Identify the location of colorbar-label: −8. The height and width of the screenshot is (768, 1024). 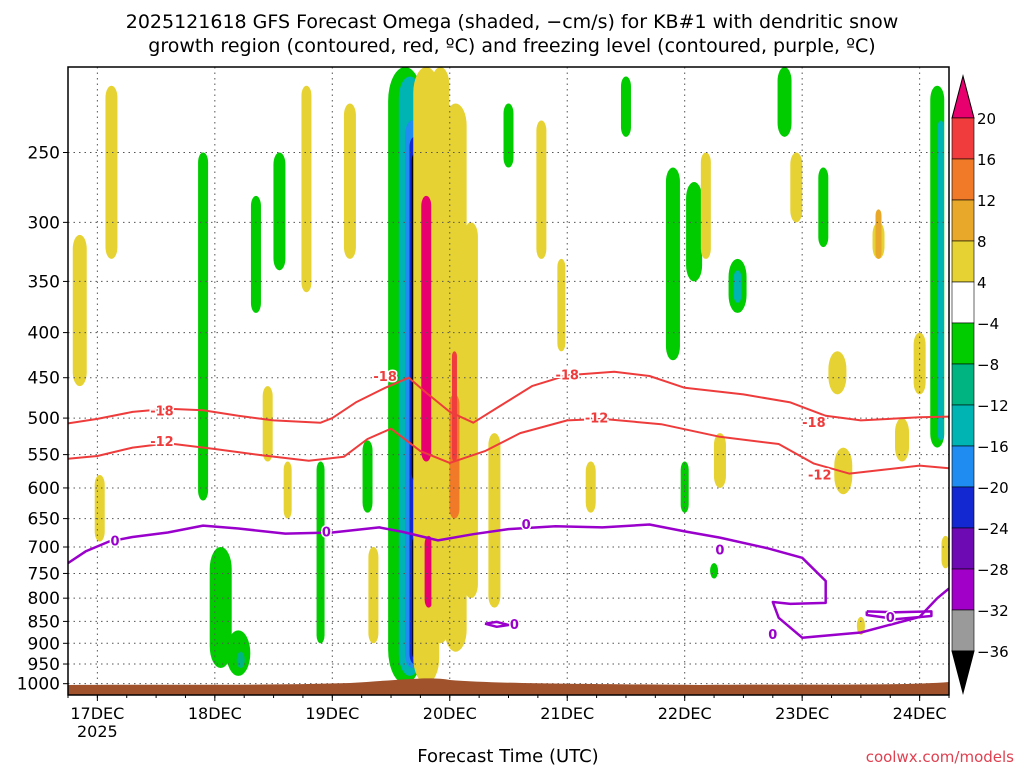
(988, 365).